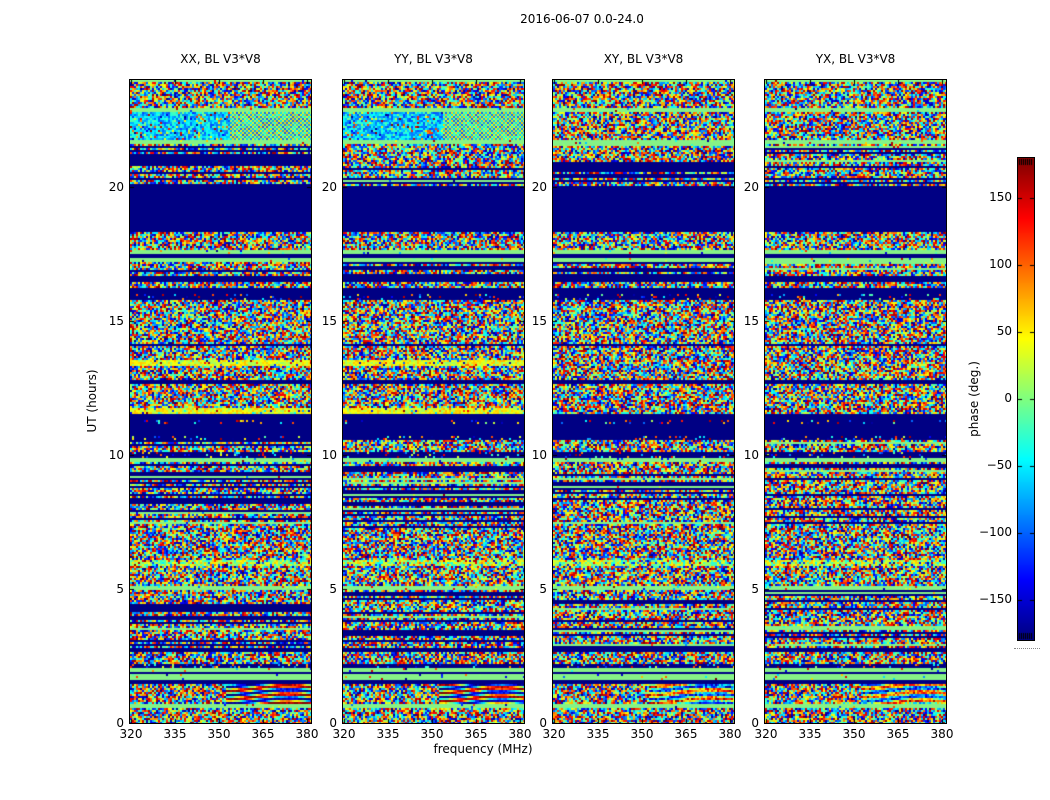 This screenshot has width=1050, height=800. Describe the element at coordinates (1000, 197) in the screenshot. I see `colorbar-tick-label: 150` at that location.